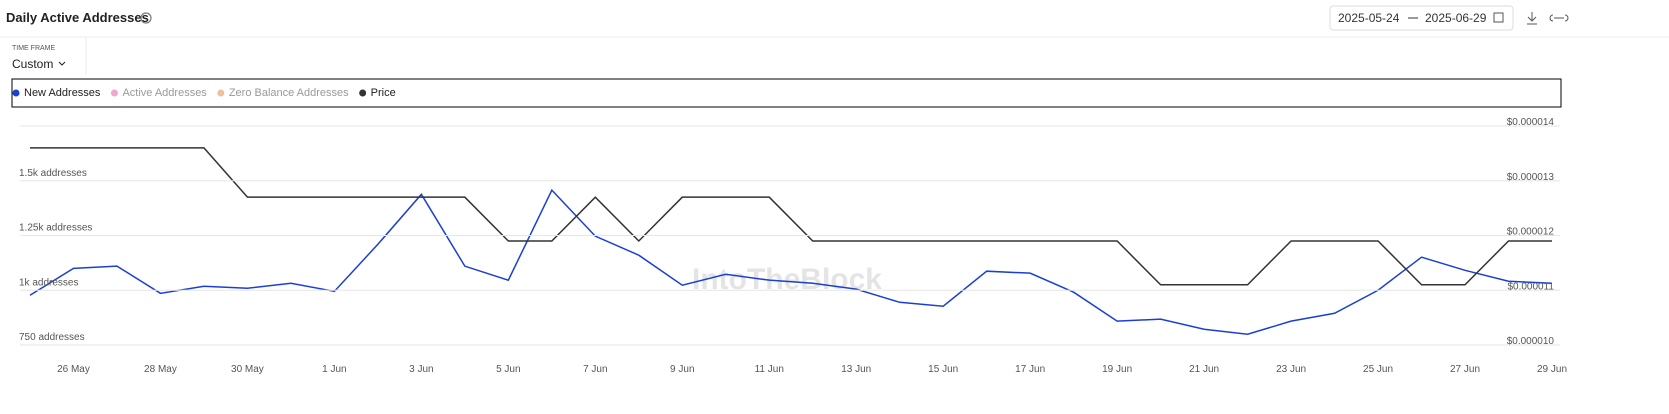 This screenshot has width=1669, height=414. What do you see at coordinates (55, 228) in the screenshot?
I see `y-tick-label: 1.25k addresses` at bounding box center [55, 228].